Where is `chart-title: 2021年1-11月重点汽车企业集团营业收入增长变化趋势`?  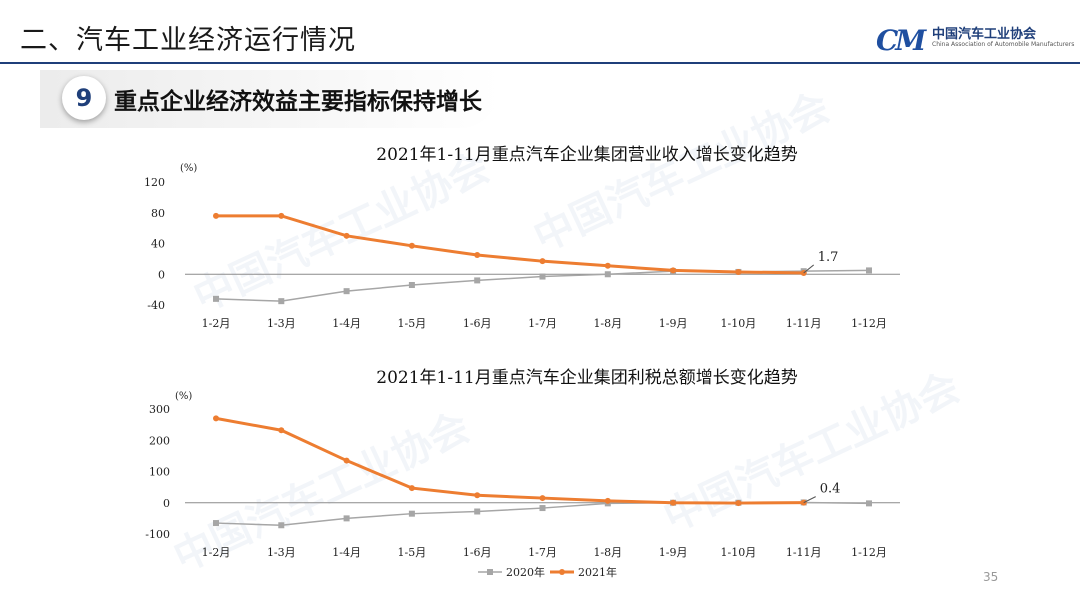
chart-title: 2021年1-11月重点汽车企业集团营业收入增长变化趋势 is located at coordinates (586, 155).